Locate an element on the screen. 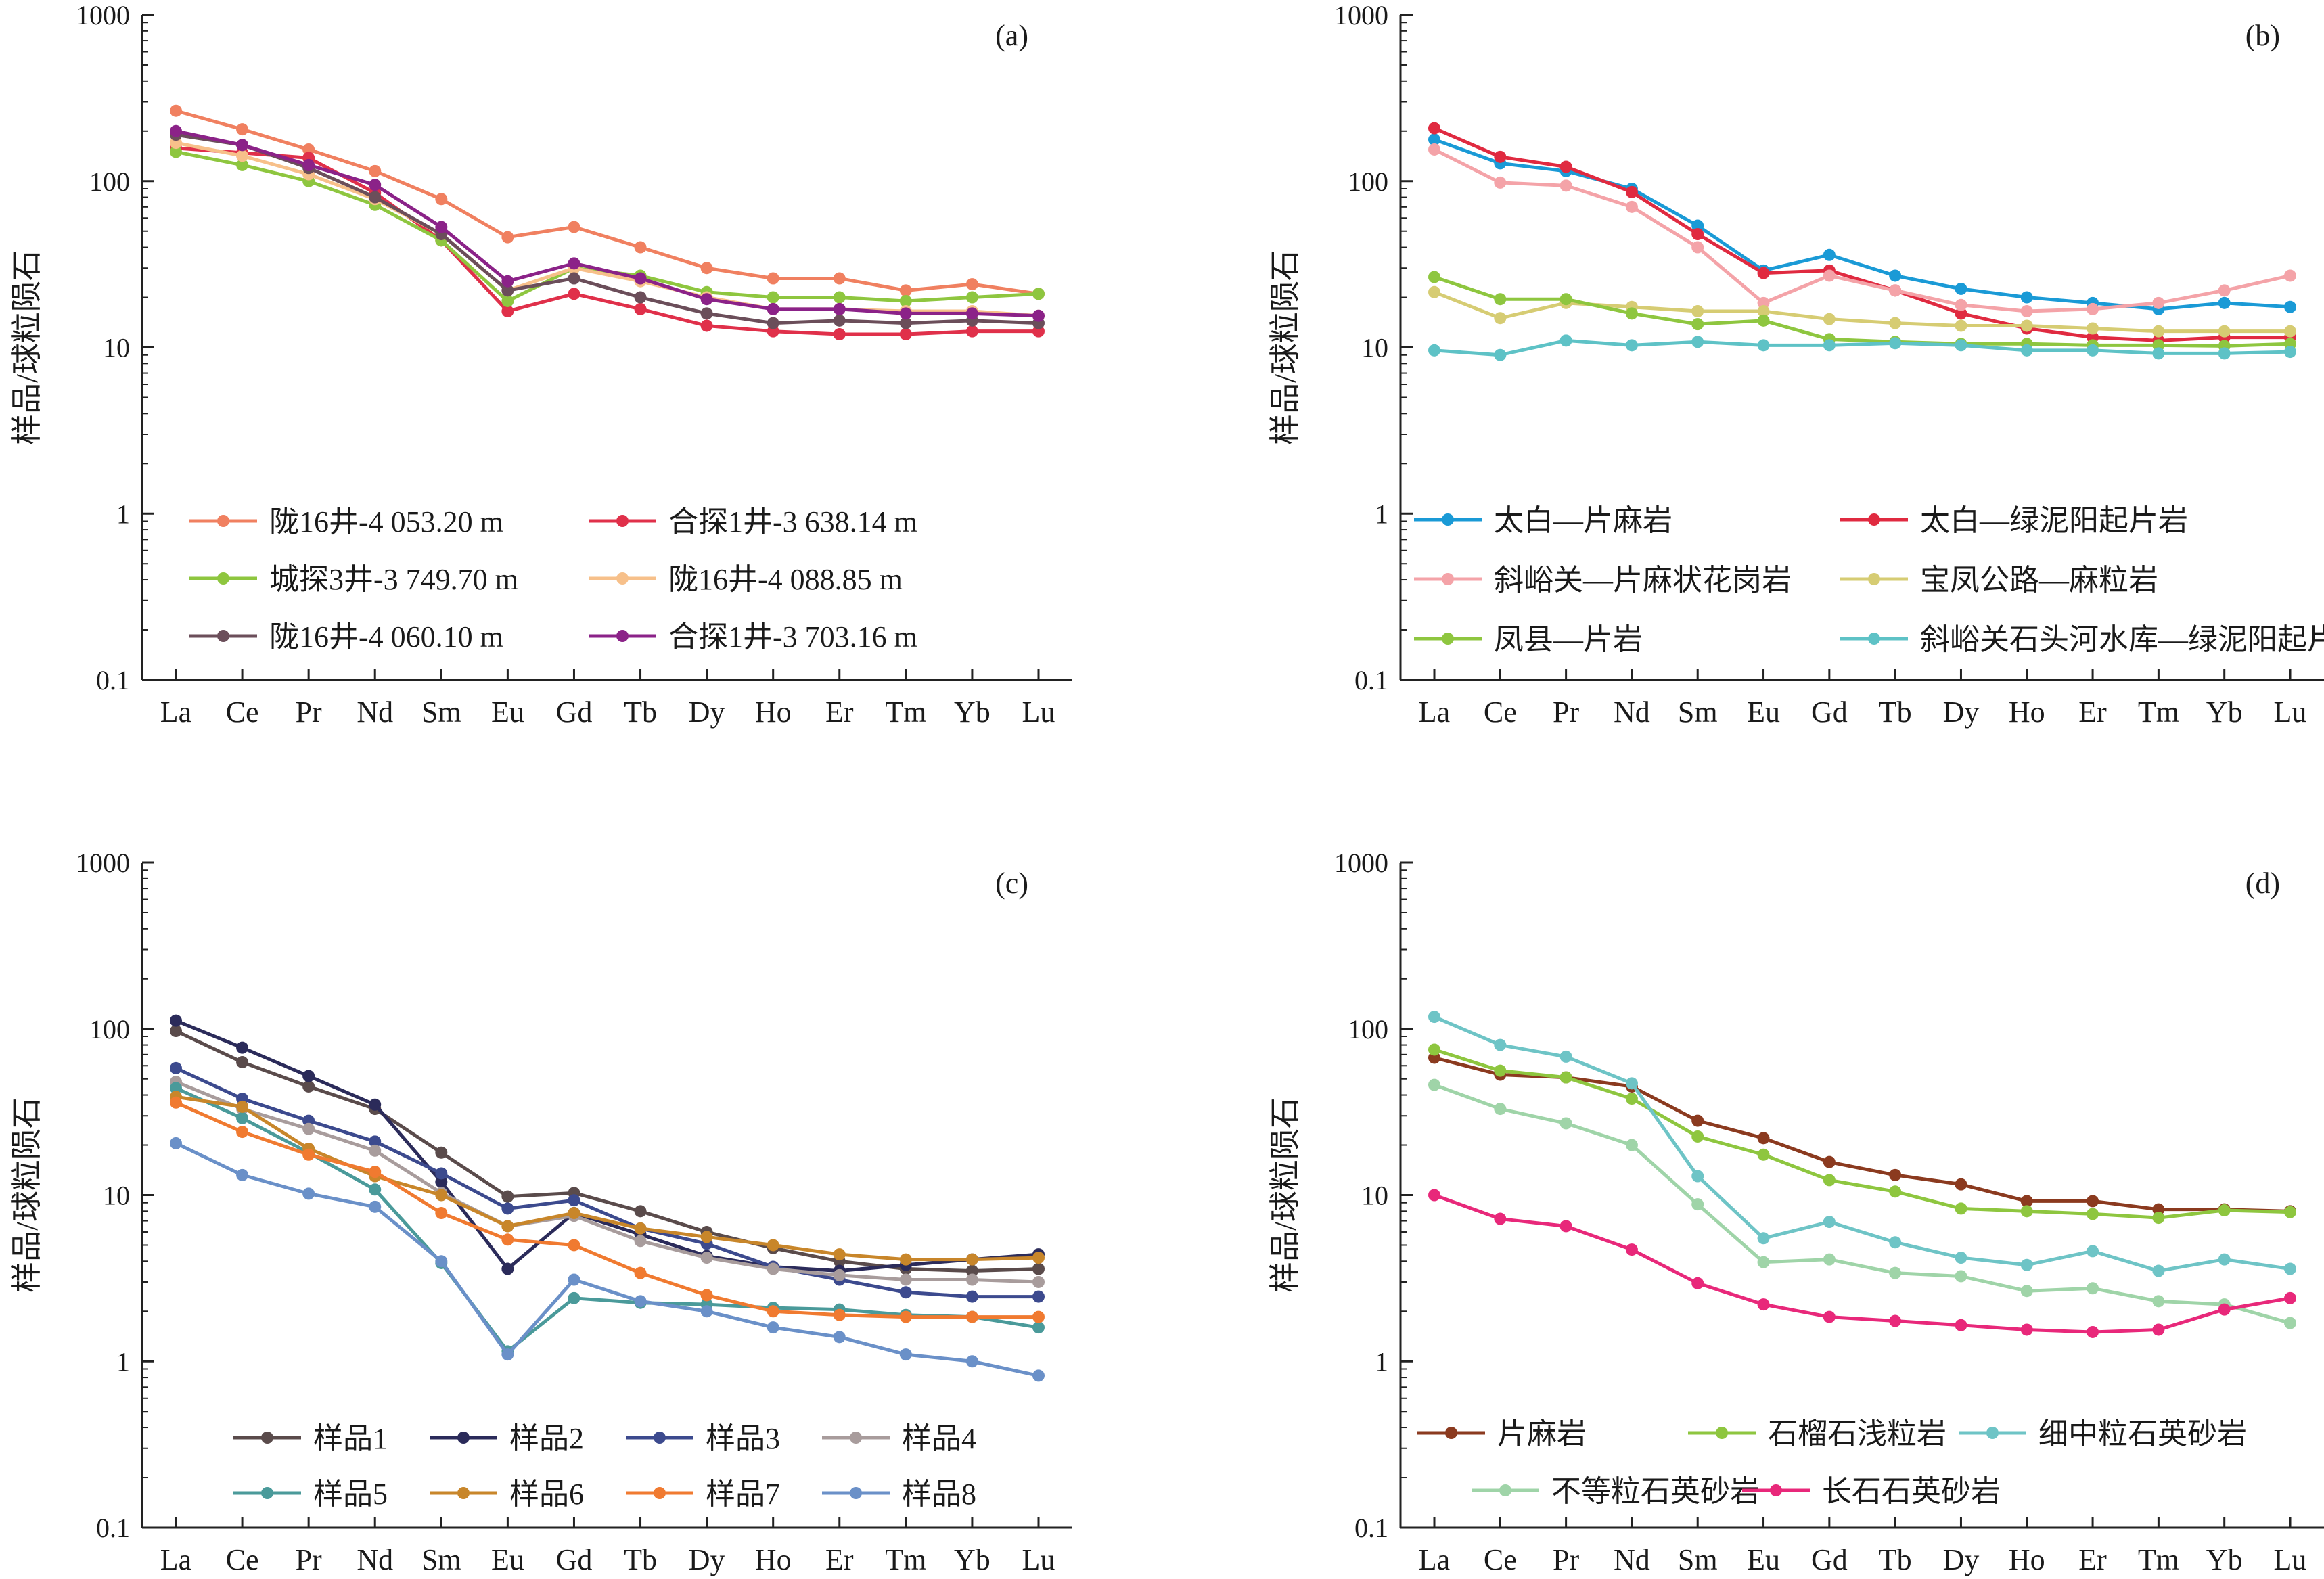  x-tick-label: Lu is located at coordinates (2290, 712).